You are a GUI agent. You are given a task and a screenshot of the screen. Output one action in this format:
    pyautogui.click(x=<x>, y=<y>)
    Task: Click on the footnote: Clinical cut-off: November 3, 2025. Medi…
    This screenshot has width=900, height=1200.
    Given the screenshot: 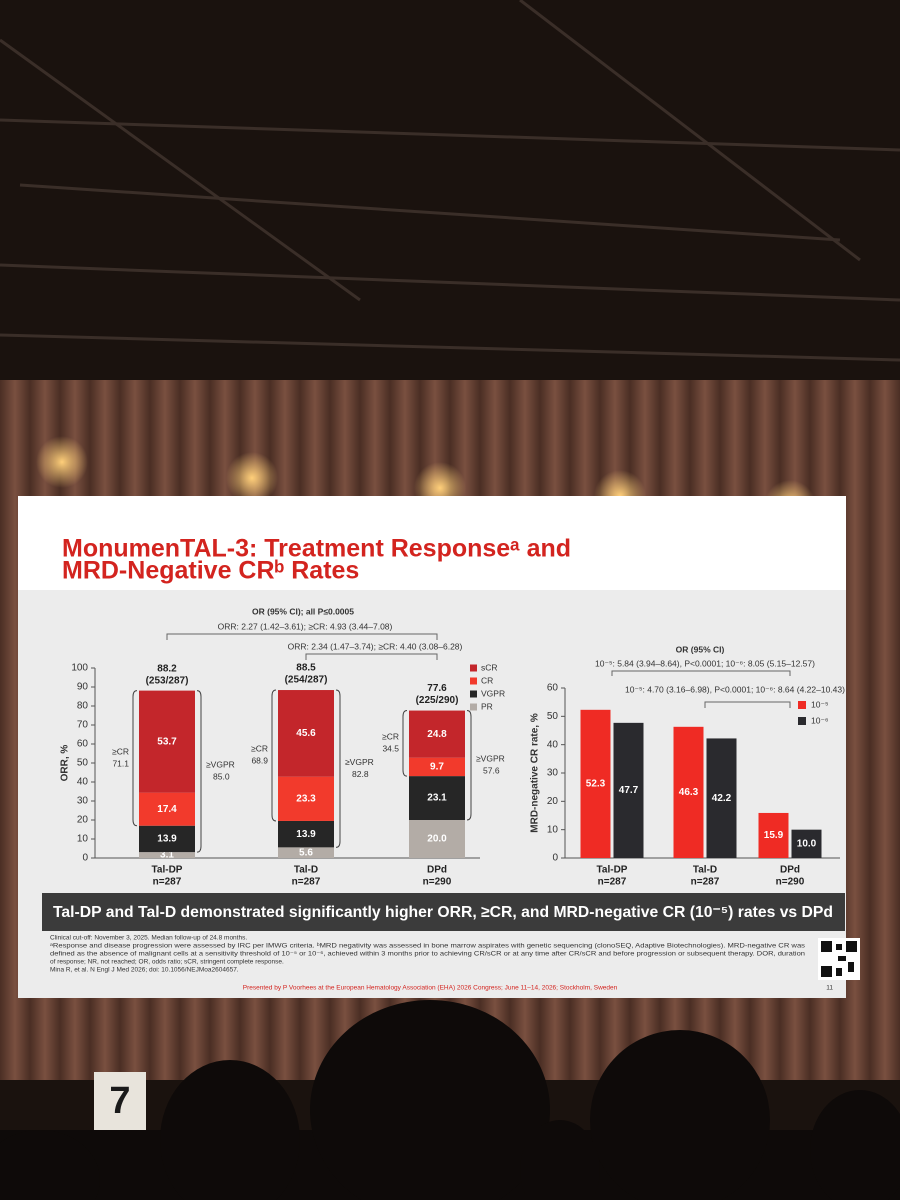 What is the action you would take?
    pyautogui.click(x=148, y=938)
    